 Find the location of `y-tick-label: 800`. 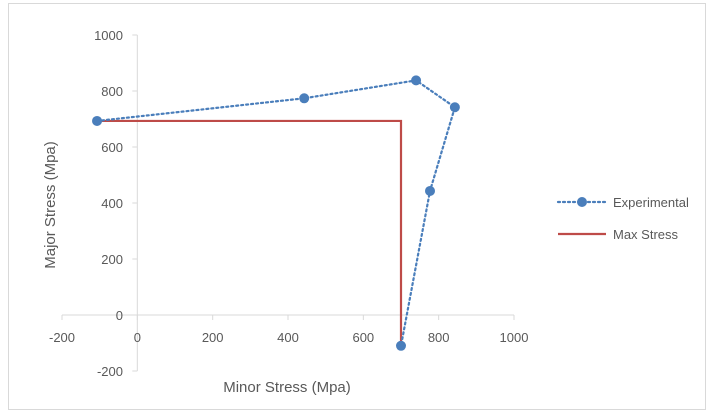

y-tick-label: 800 is located at coordinates (112, 91).